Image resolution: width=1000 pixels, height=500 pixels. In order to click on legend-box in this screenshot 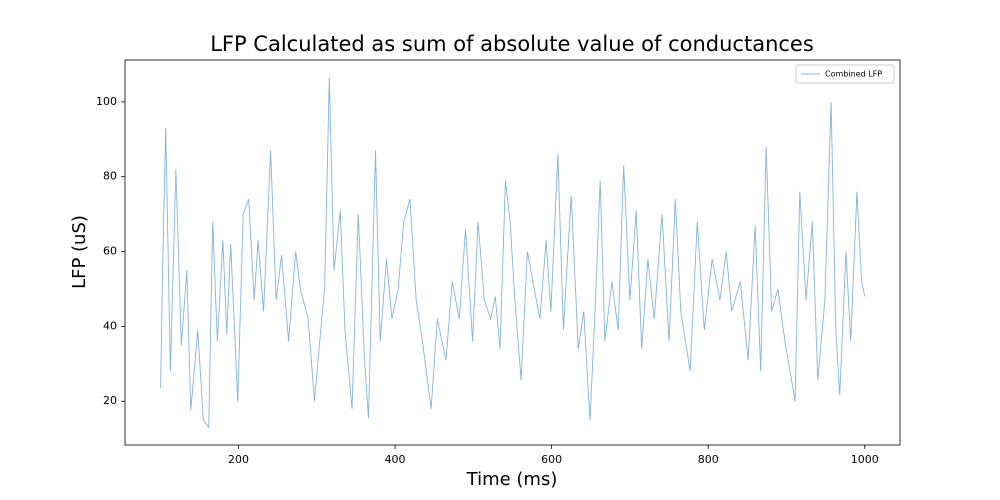, I will do `click(845, 74)`.